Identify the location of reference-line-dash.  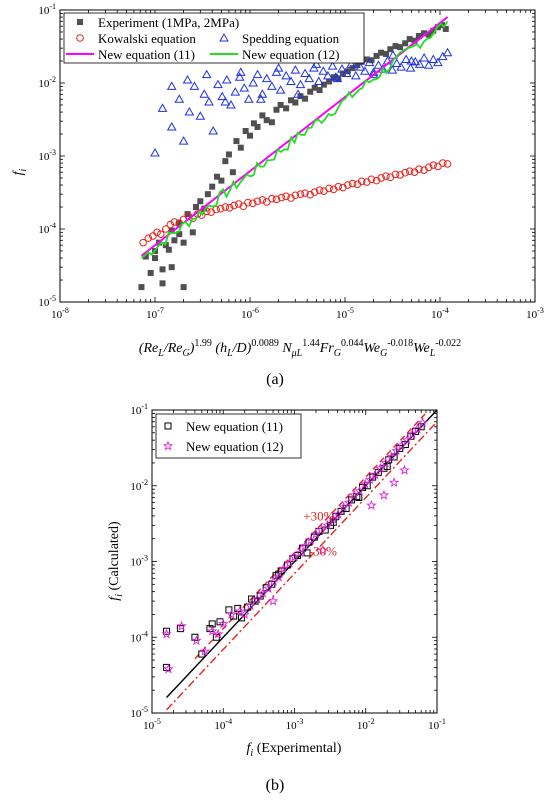
(310, 536).